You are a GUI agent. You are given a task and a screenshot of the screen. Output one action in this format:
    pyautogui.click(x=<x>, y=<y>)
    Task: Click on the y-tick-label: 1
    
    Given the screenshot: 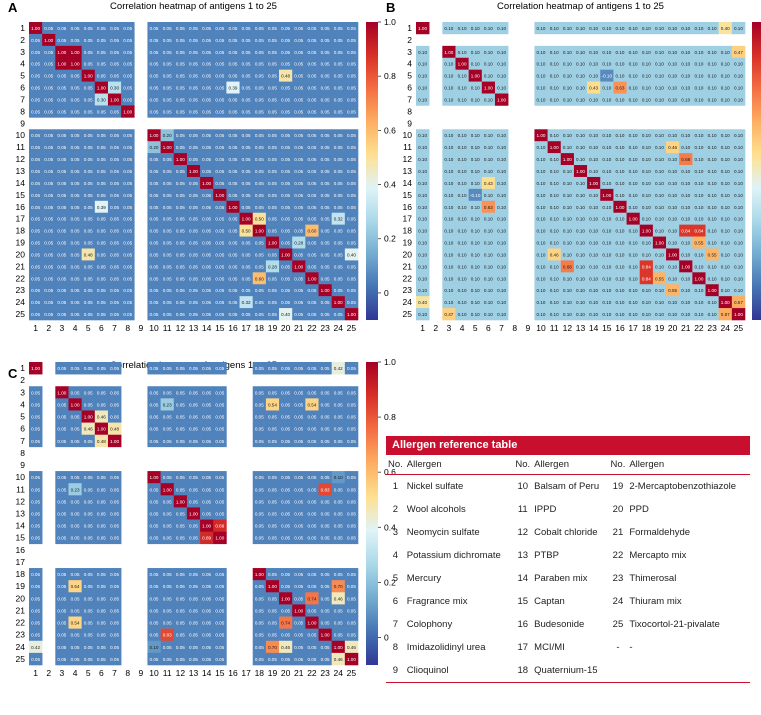 What is the action you would take?
    pyautogui.click(x=22, y=368)
    